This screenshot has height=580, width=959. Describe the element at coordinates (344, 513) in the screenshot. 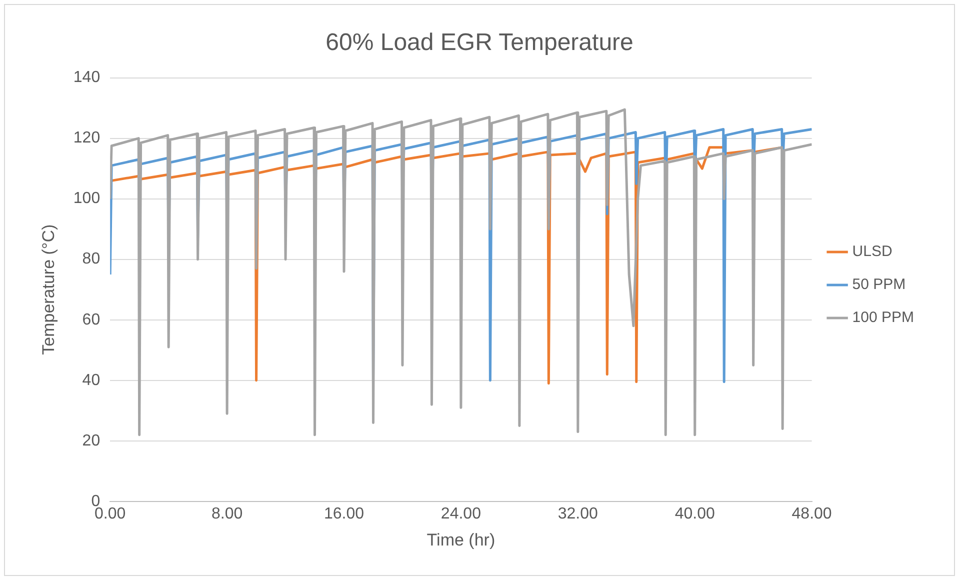

I see `x-tick-label: 16.00` at that location.